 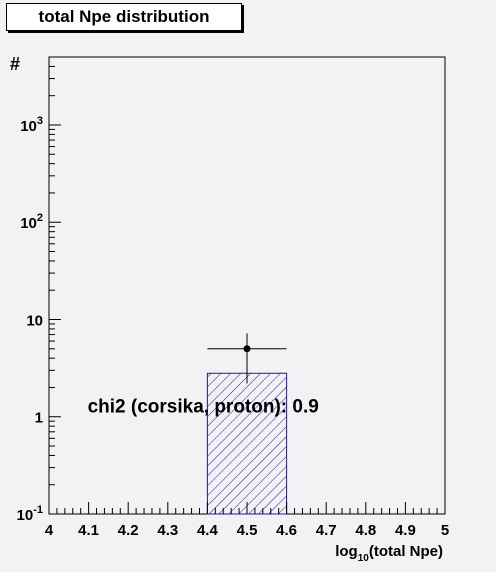 What do you see at coordinates (34, 320) in the screenshot?
I see `y-tick-label: 10` at bounding box center [34, 320].